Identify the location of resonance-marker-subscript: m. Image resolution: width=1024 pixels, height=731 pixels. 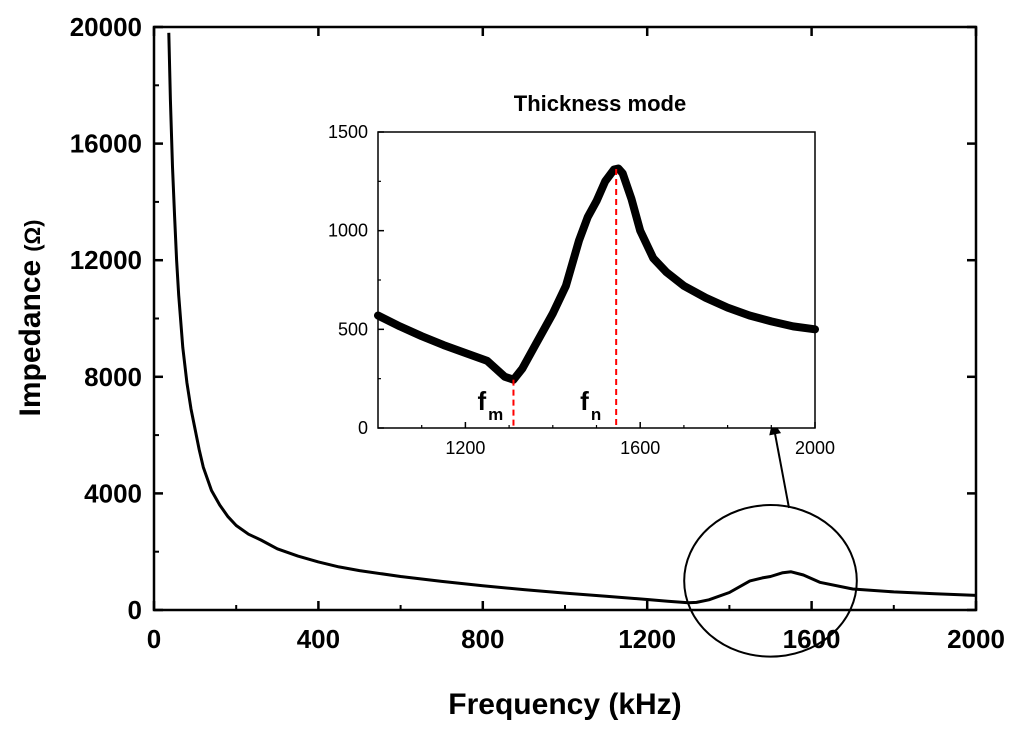
(495, 414).